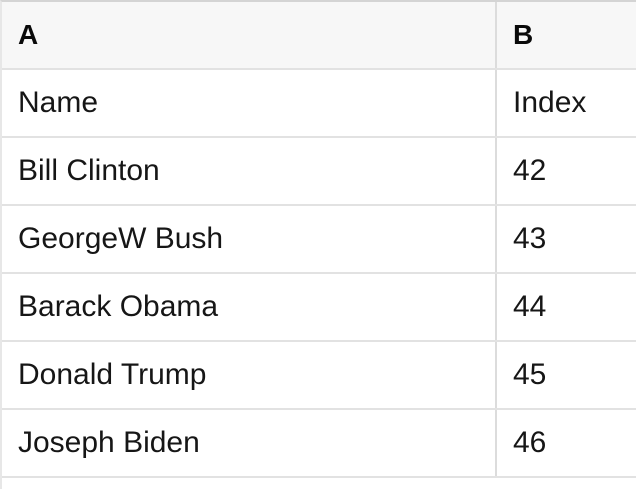 This screenshot has height=489, width=636. Describe the element at coordinates (249, 239) in the screenshot. I see `cell-name-georgew-bush: GeorgeW Bush` at that location.